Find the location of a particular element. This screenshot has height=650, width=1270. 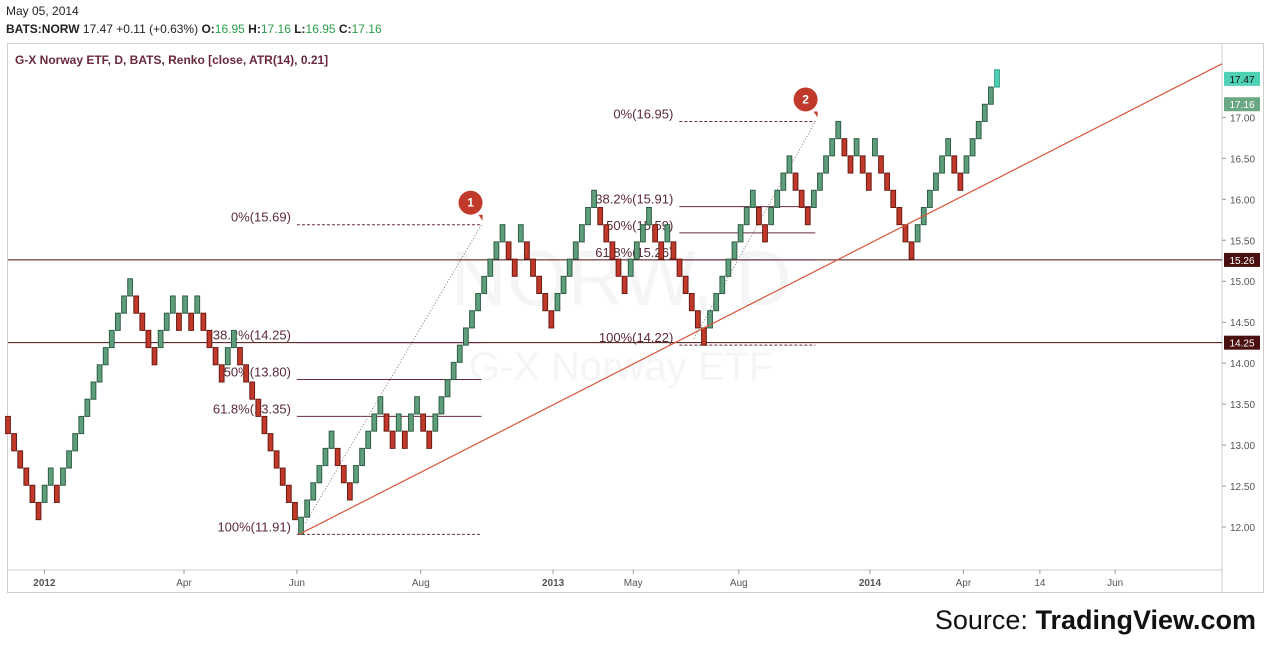

price-tag-label: 17.47 is located at coordinates (1241, 80).